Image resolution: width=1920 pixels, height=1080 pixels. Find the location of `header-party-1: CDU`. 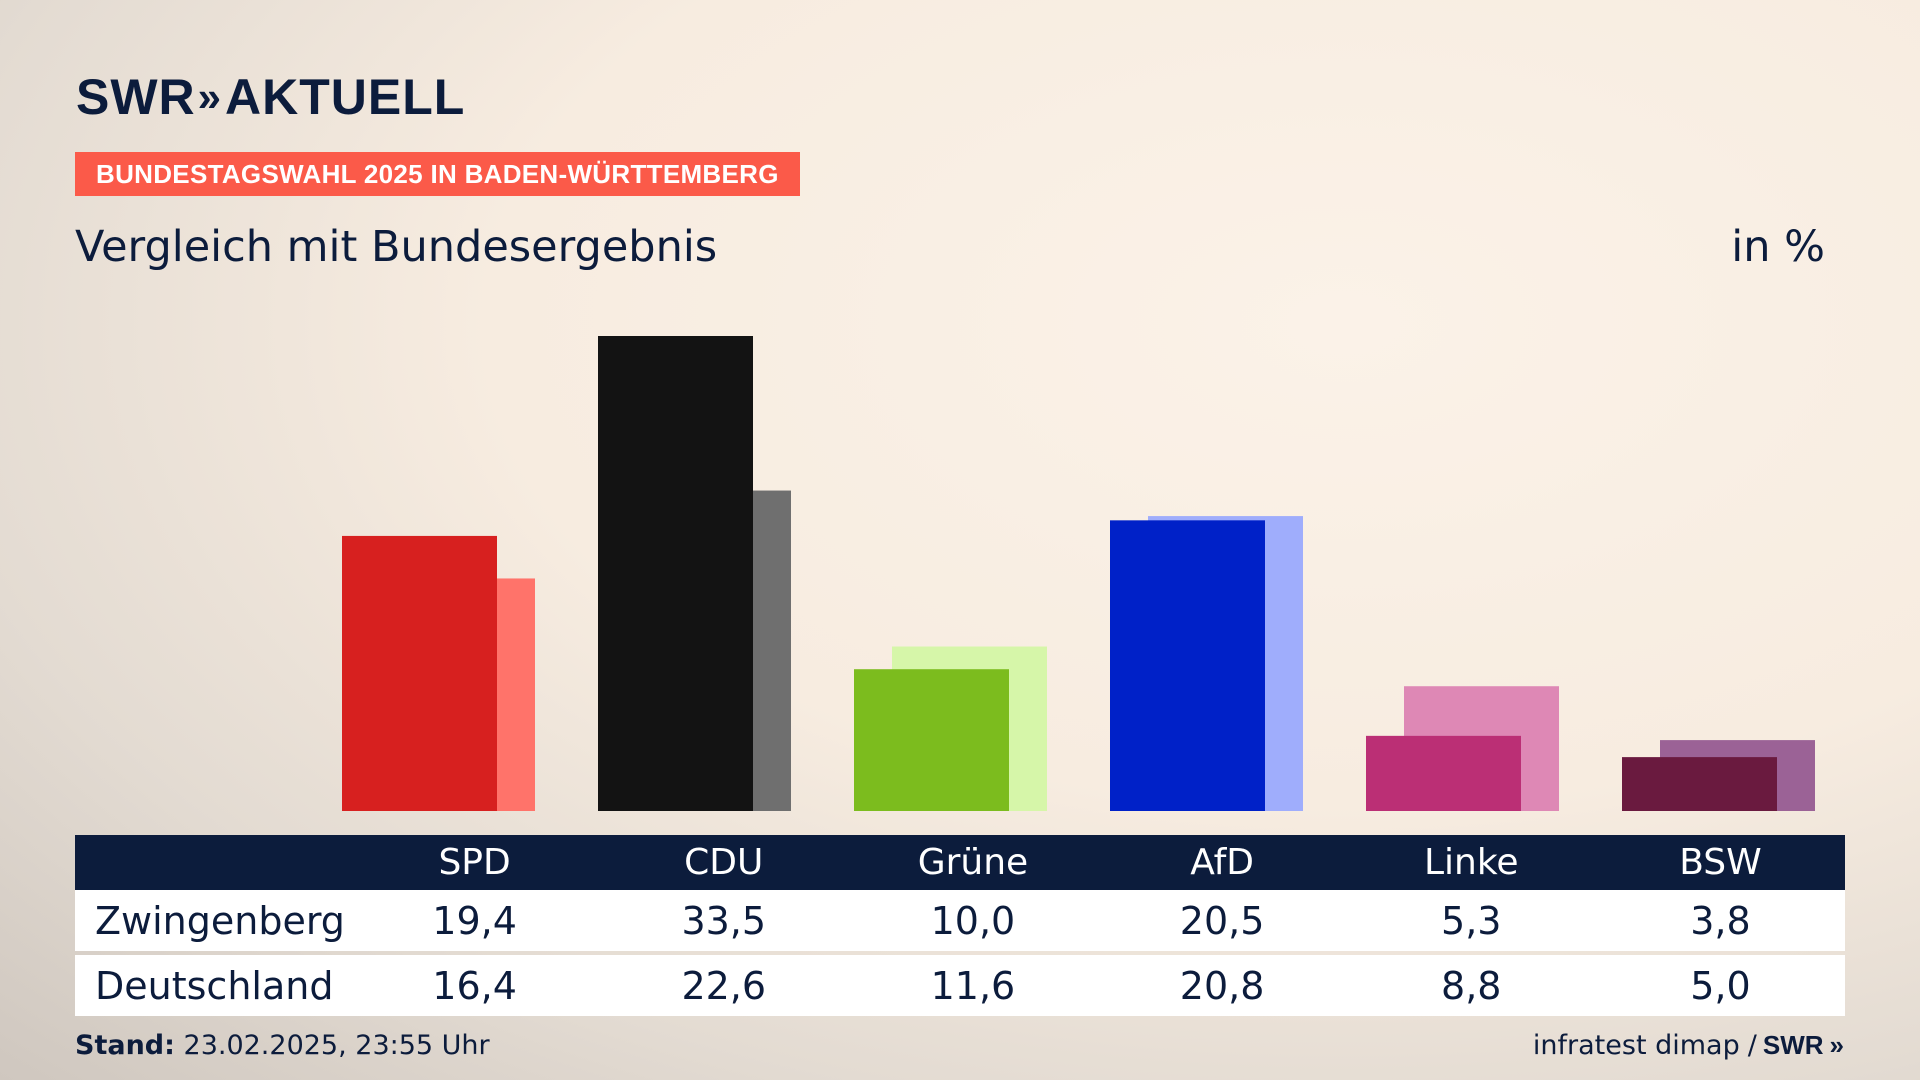

header-party-1: CDU is located at coordinates (724, 862).